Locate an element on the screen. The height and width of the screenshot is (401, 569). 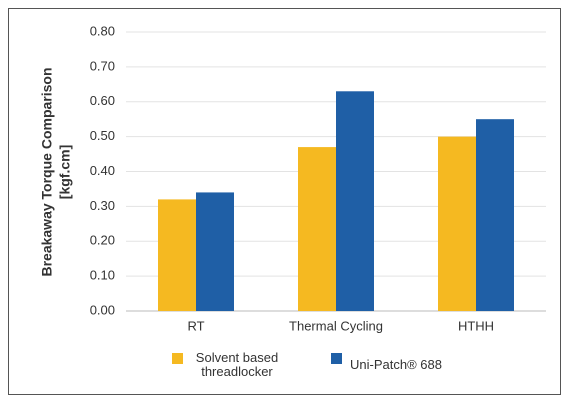
y-tick-label: 0.50 is located at coordinates (102, 135).